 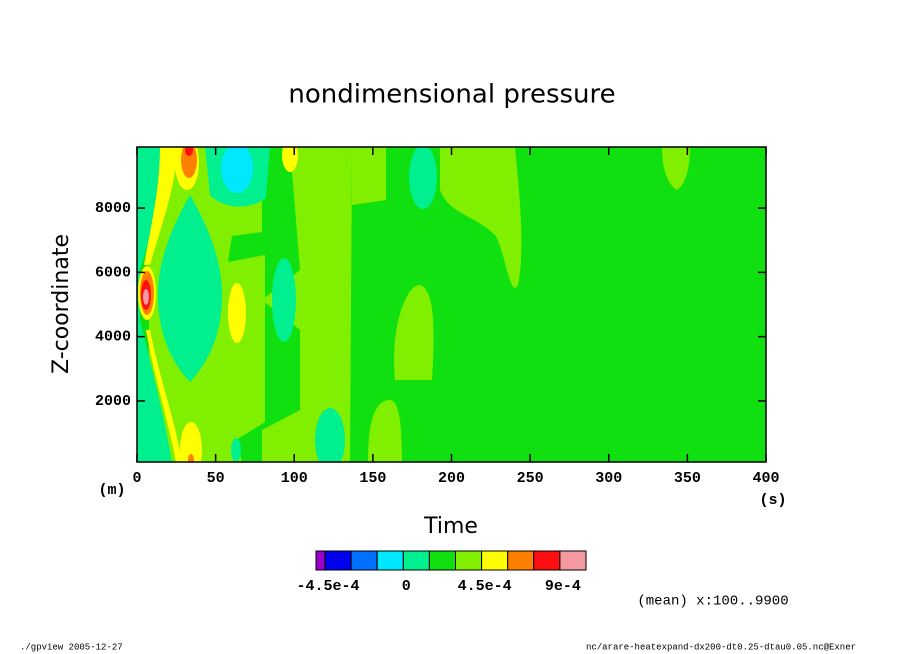 What do you see at coordinates (71, 647) in the screenshot?
I see `annotation: ./gpview 2005-12-27` at bounding box center [71, 647].